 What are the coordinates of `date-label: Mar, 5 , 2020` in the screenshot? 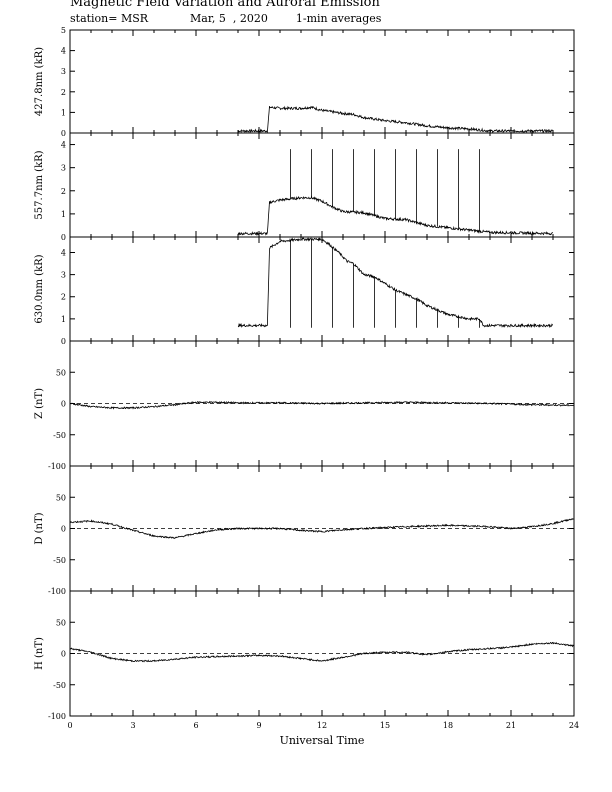 It's located at (229, 18).